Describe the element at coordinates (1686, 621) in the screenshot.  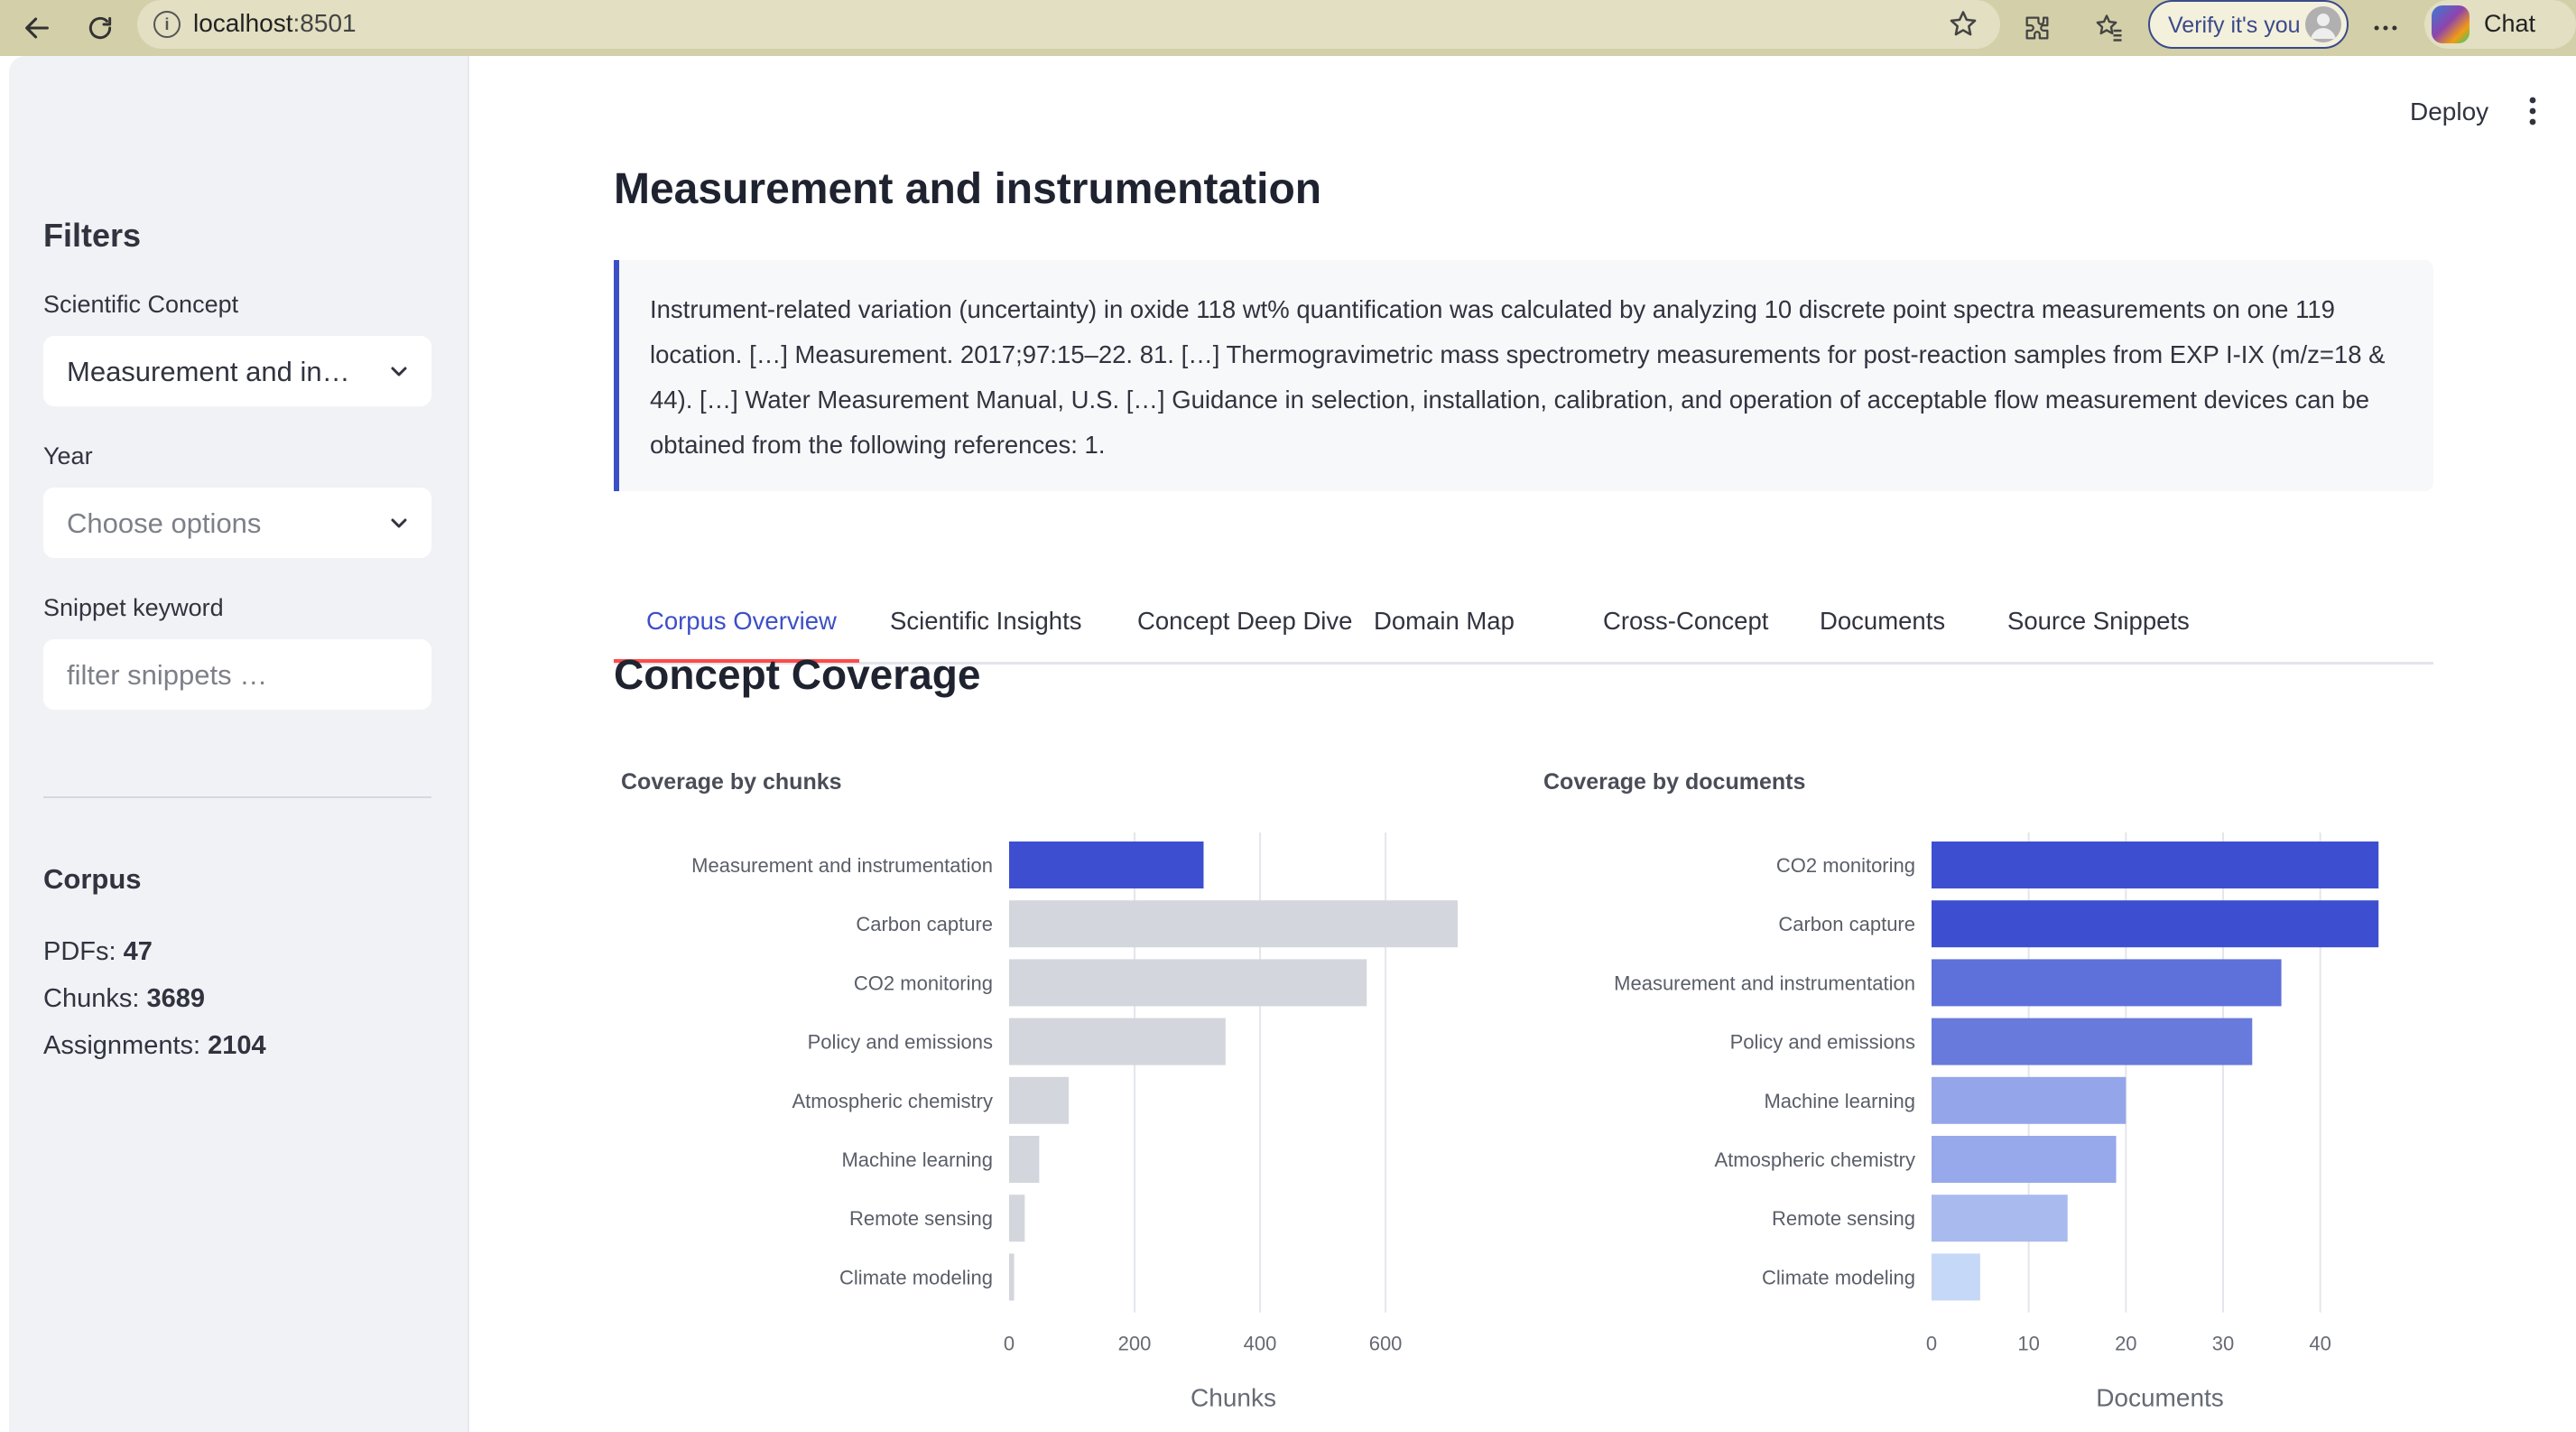
I see `tab-cross-concept: Cross-Concept` at that location.